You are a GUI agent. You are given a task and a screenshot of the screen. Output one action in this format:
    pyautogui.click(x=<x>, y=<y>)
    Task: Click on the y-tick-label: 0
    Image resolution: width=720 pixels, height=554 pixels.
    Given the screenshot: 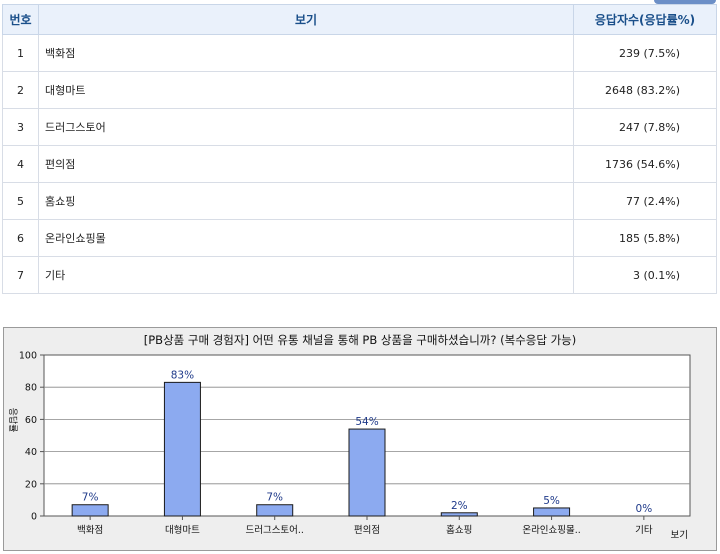 What is the action you would take?
    pyautogui.click(x=34, y=517)
    